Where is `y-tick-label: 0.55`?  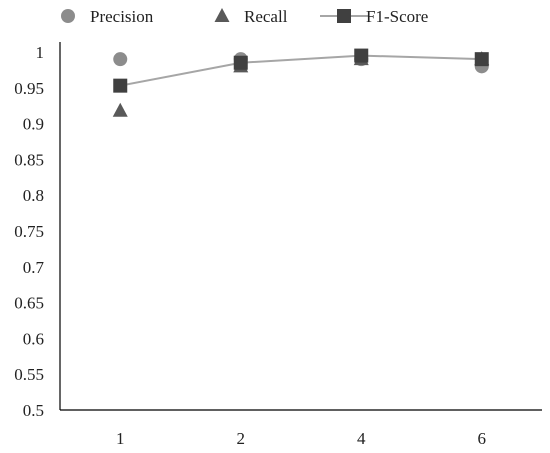 y-tick-label: 0.55 is located at coordinates (29, 374).